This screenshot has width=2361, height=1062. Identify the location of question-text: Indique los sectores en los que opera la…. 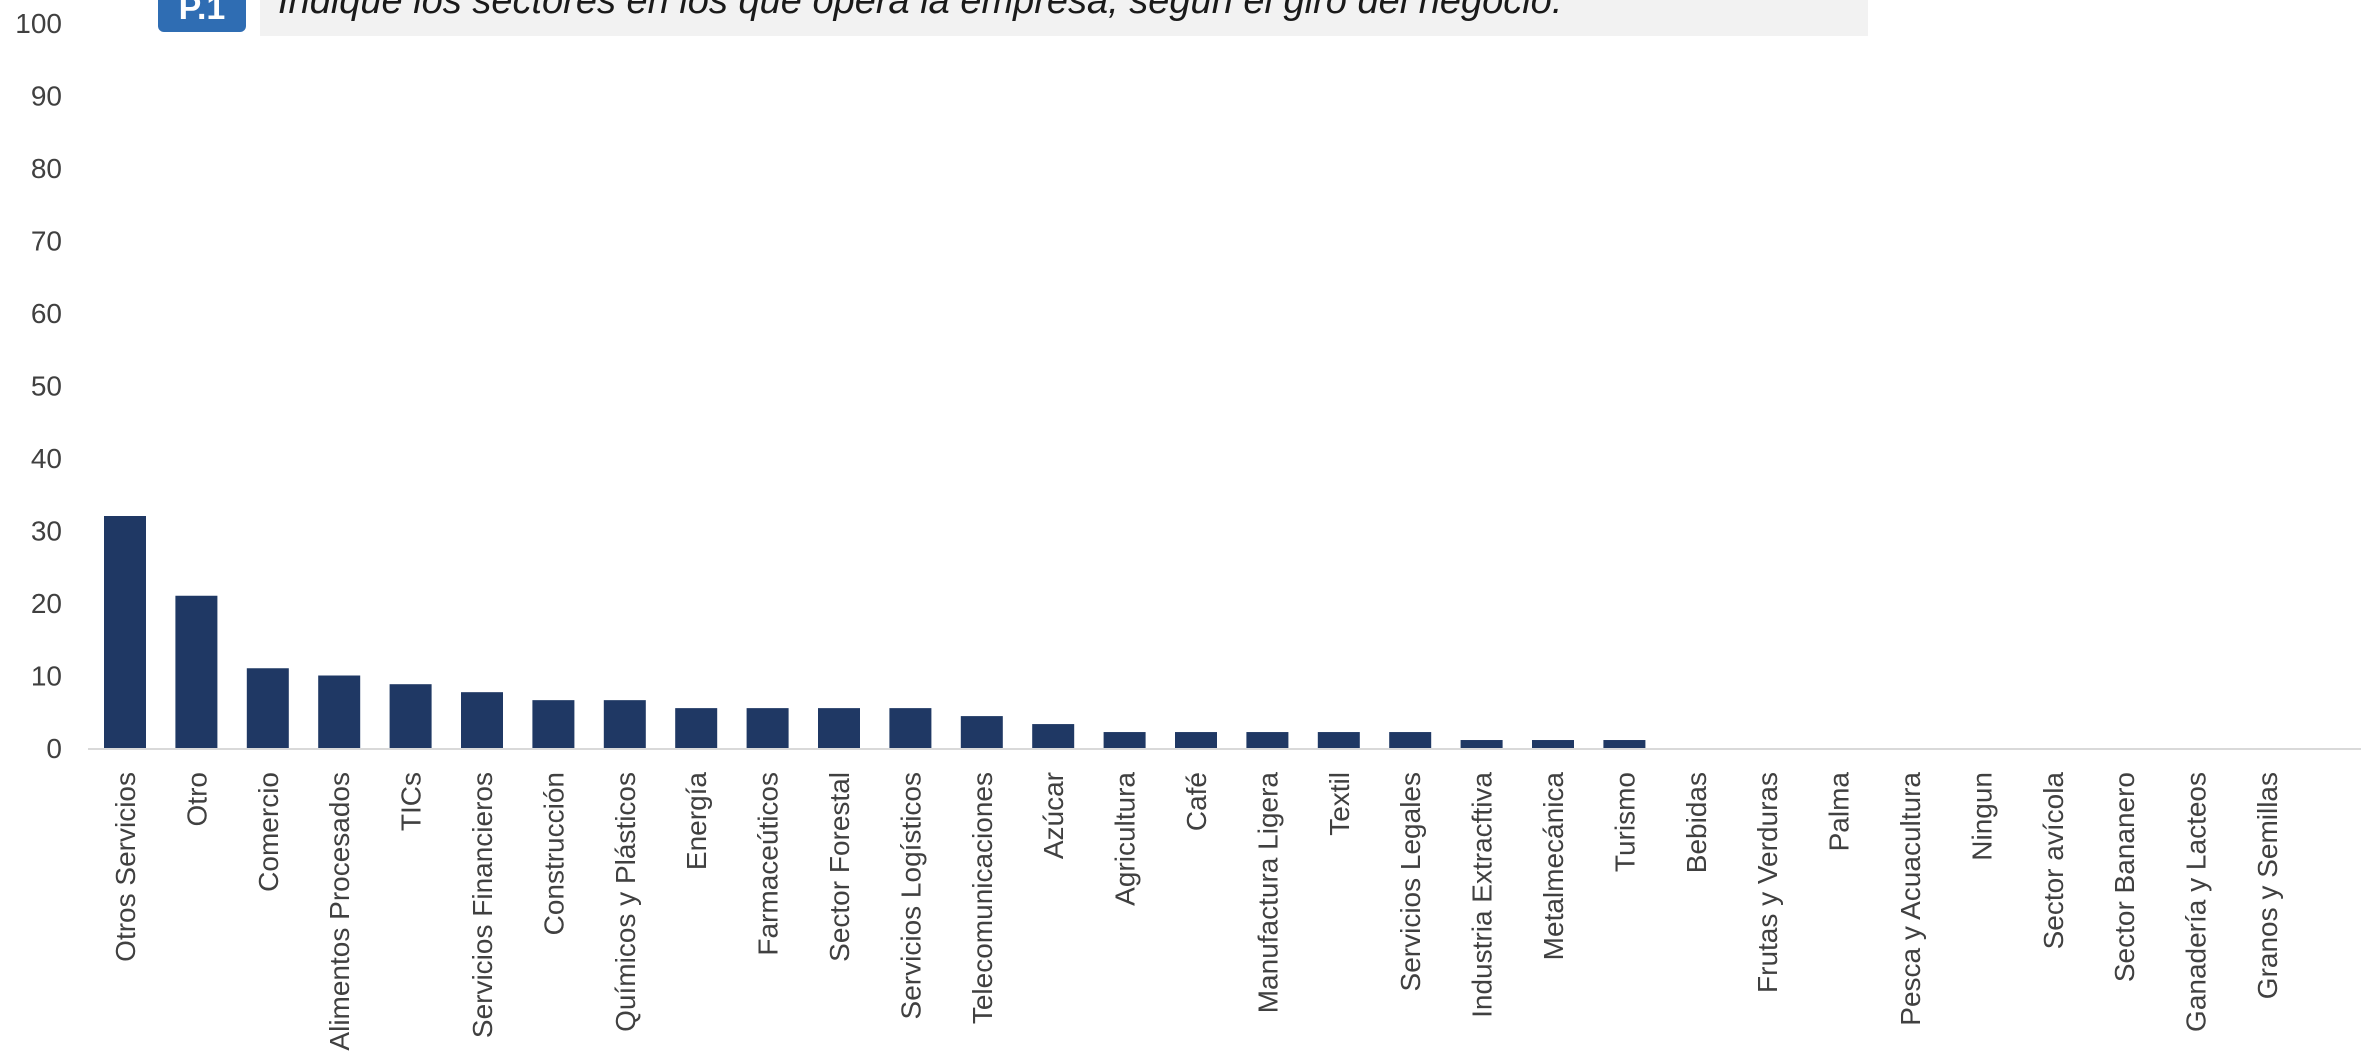
(920, 11).